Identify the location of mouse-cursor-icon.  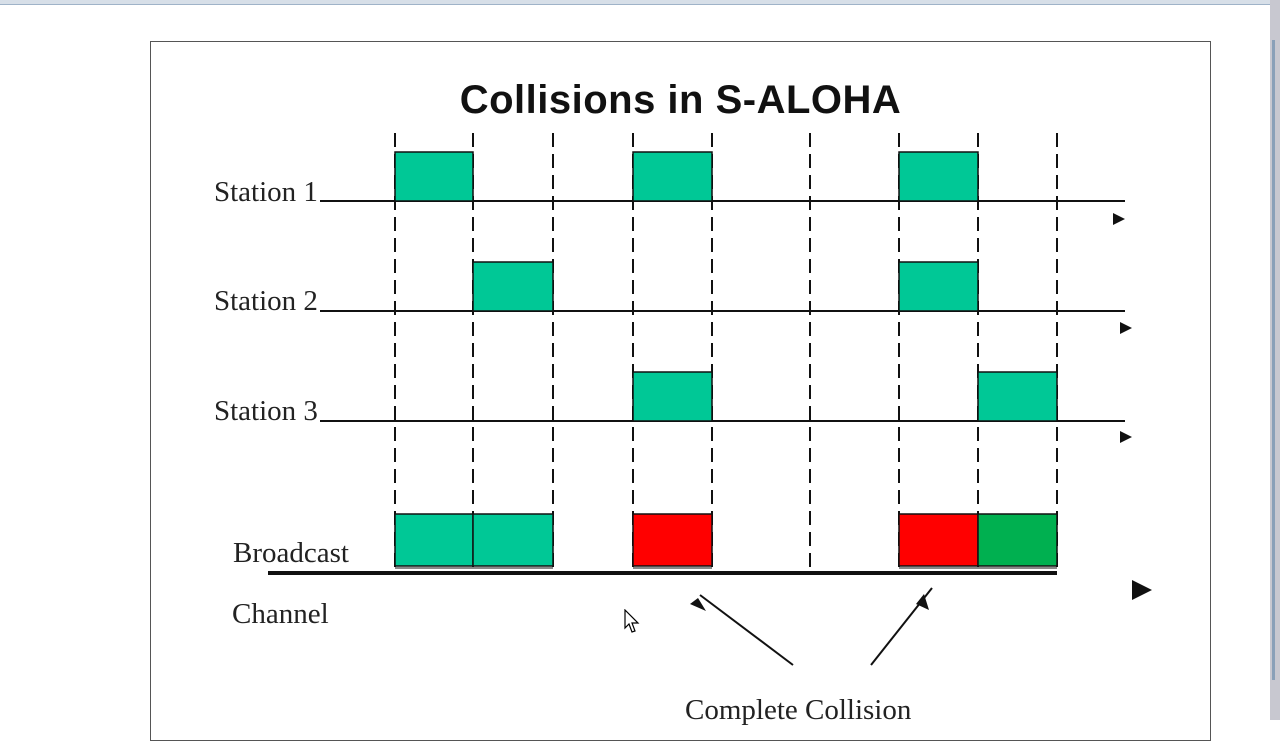
(632, 621).